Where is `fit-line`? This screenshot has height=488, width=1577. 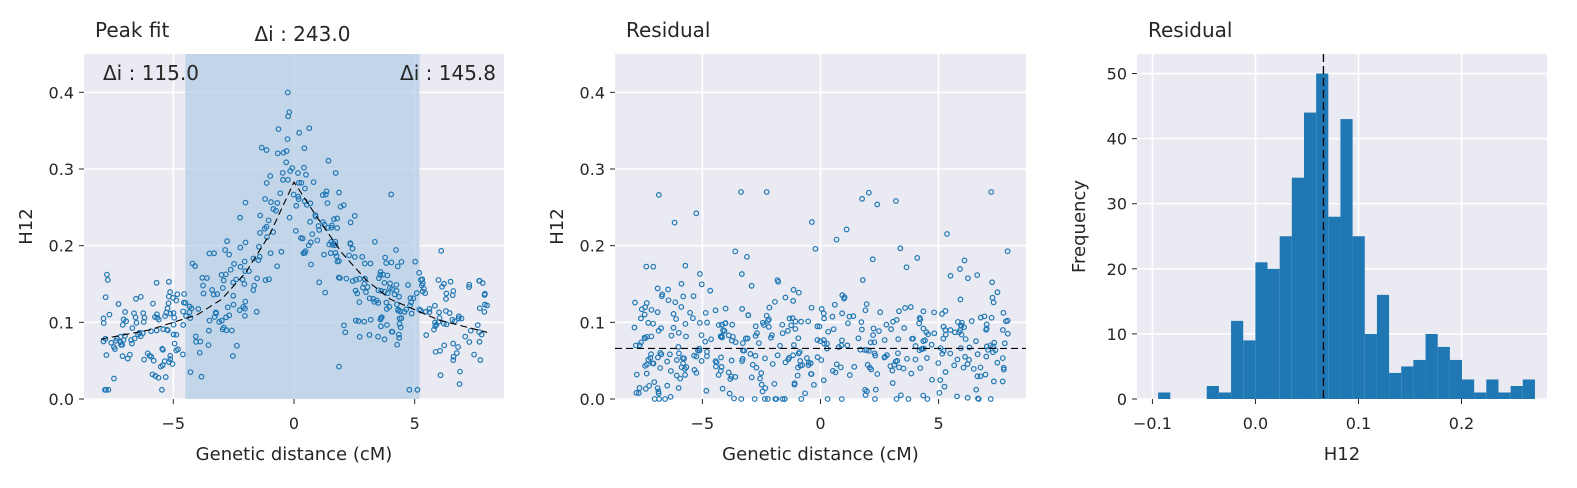 fit-line is located at coordinates (294, 260).